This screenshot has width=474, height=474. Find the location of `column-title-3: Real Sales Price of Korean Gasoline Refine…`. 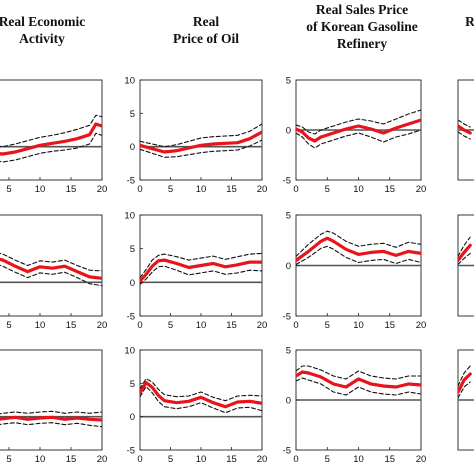

column-title-3: Real Sales Price of Korean Gasoline Refine… is located at coordinates (362, 26).